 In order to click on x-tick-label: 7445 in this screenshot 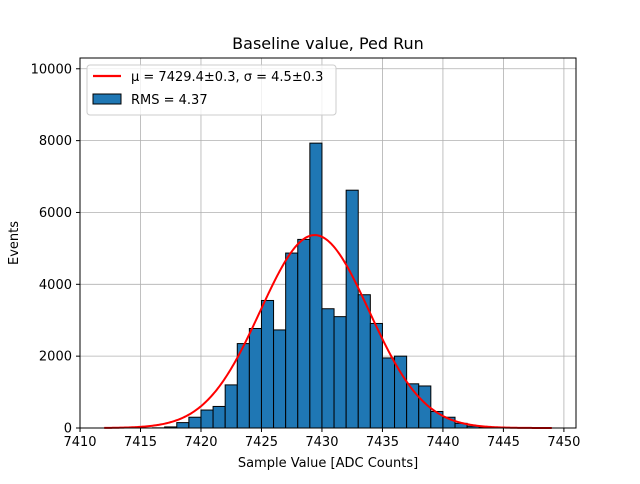, I will do `click(503, 442)`.